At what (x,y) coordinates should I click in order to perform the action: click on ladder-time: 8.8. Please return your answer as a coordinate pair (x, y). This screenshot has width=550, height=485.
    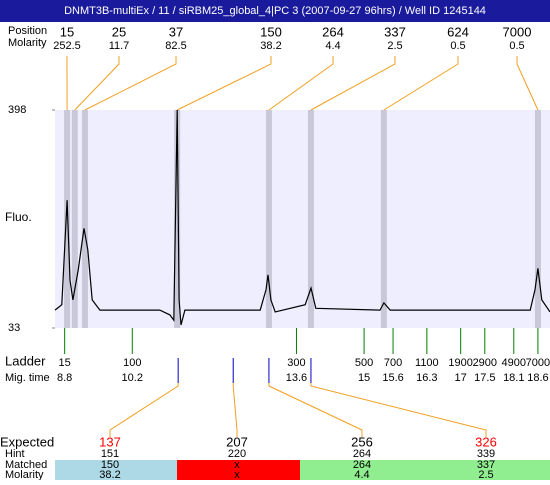
    Looking at the image, I should click on (64, 378).